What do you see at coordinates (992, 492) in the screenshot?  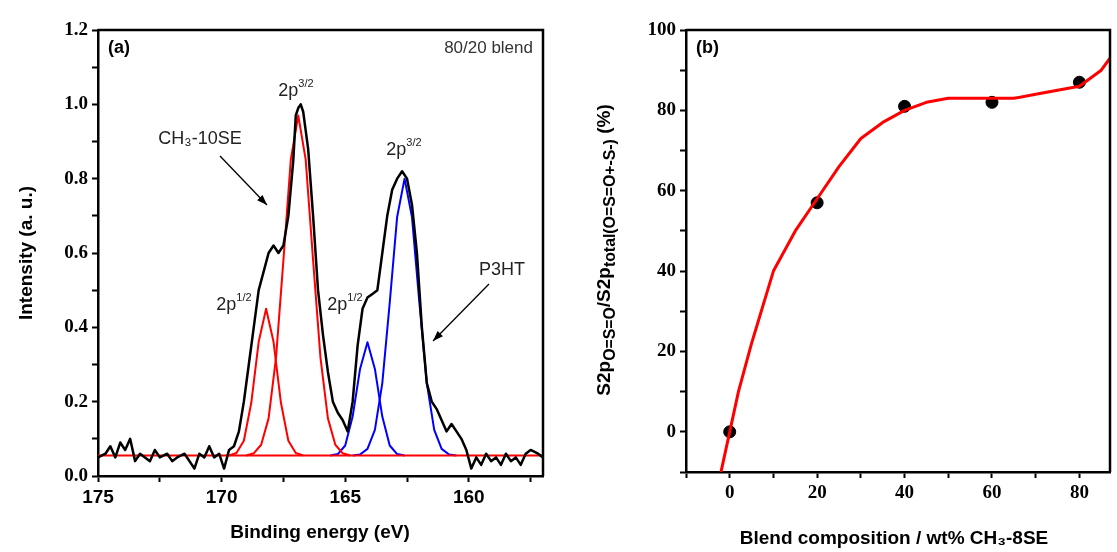 I see `x-tick-label: 60` at bounding box center [992, 492].